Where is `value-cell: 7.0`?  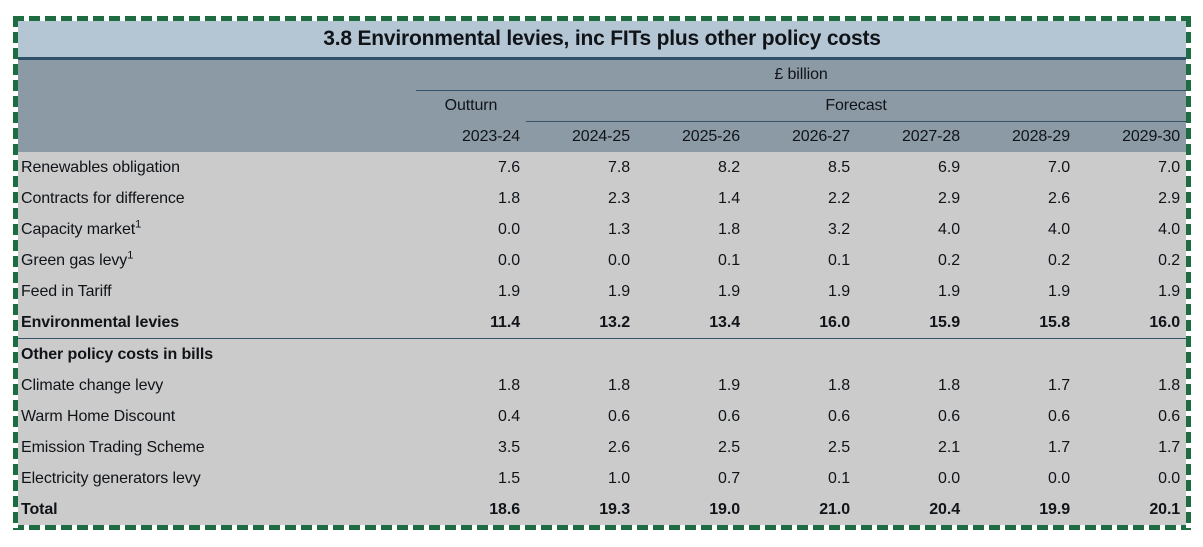
value-cell: 7.0 is located at coordinates (1021, 167).